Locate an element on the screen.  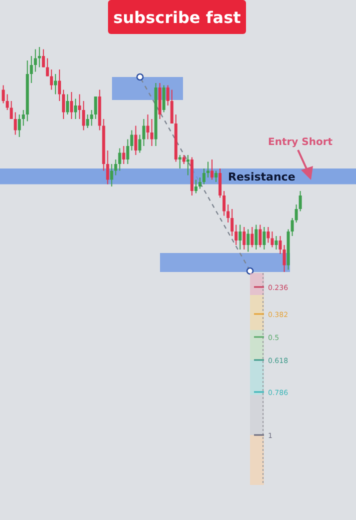
annotation: Entry Short is located at coordinates (300, 142).